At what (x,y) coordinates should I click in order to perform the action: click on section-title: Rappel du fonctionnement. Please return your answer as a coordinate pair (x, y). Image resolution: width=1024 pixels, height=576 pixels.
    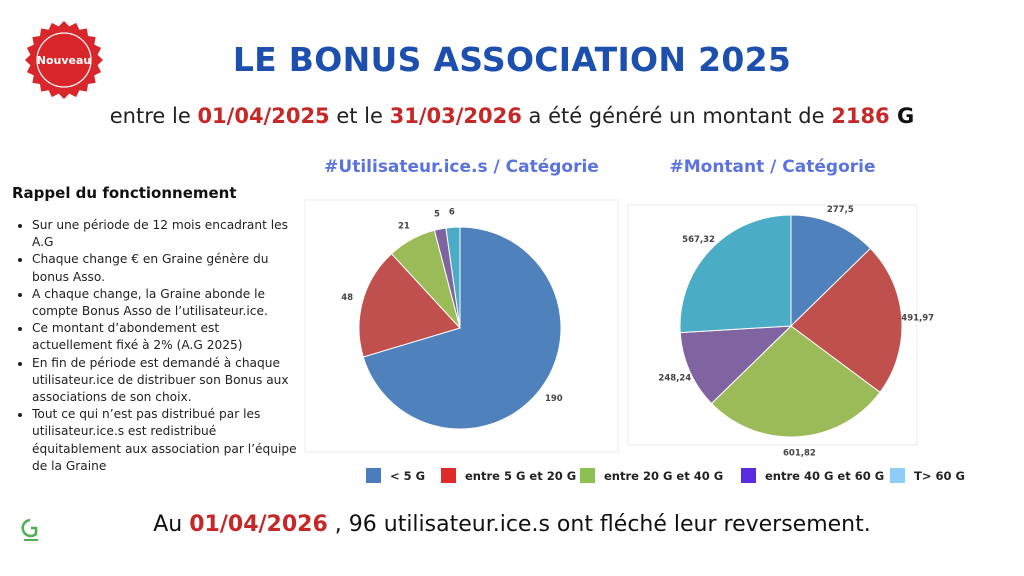
    Looking at the image, I should click on (124, 193).